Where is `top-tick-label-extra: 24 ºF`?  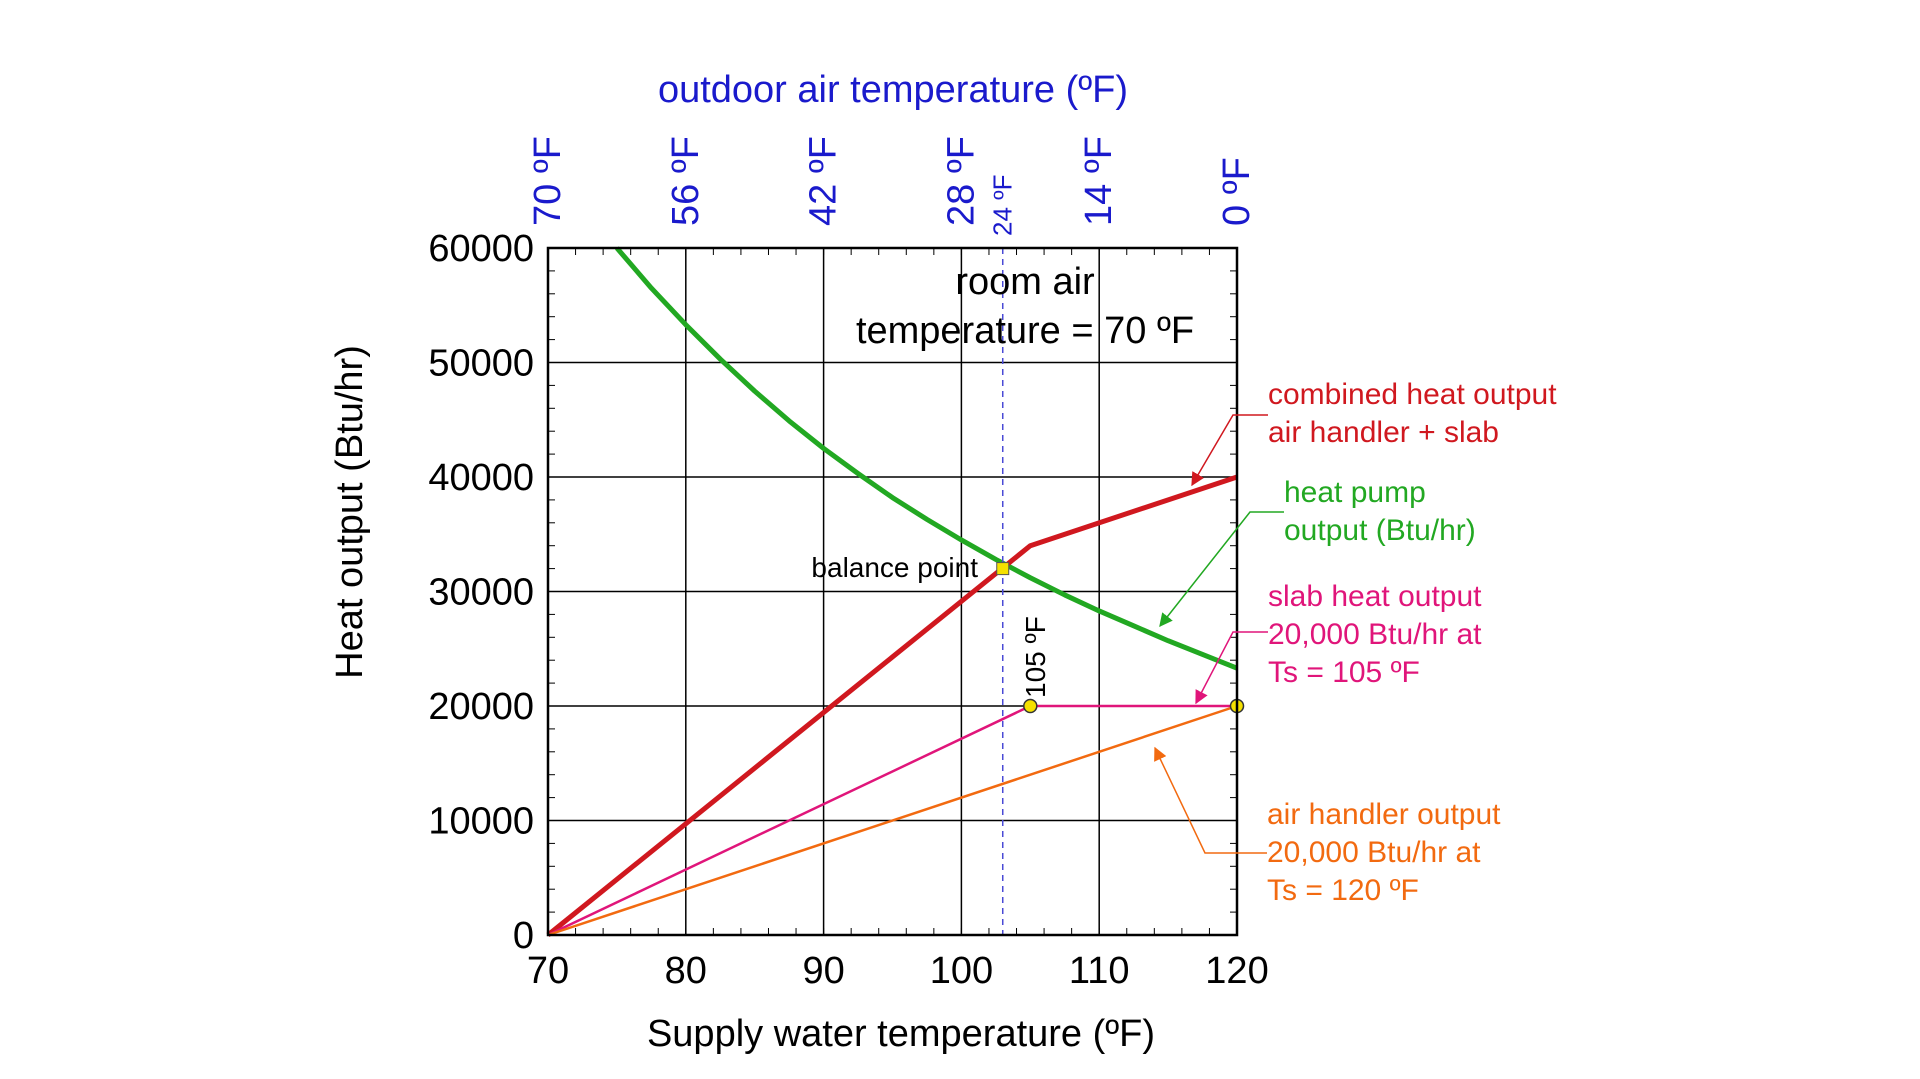
top-tick-label-extra: 24 ºF is located at coordinates (1003, 205).